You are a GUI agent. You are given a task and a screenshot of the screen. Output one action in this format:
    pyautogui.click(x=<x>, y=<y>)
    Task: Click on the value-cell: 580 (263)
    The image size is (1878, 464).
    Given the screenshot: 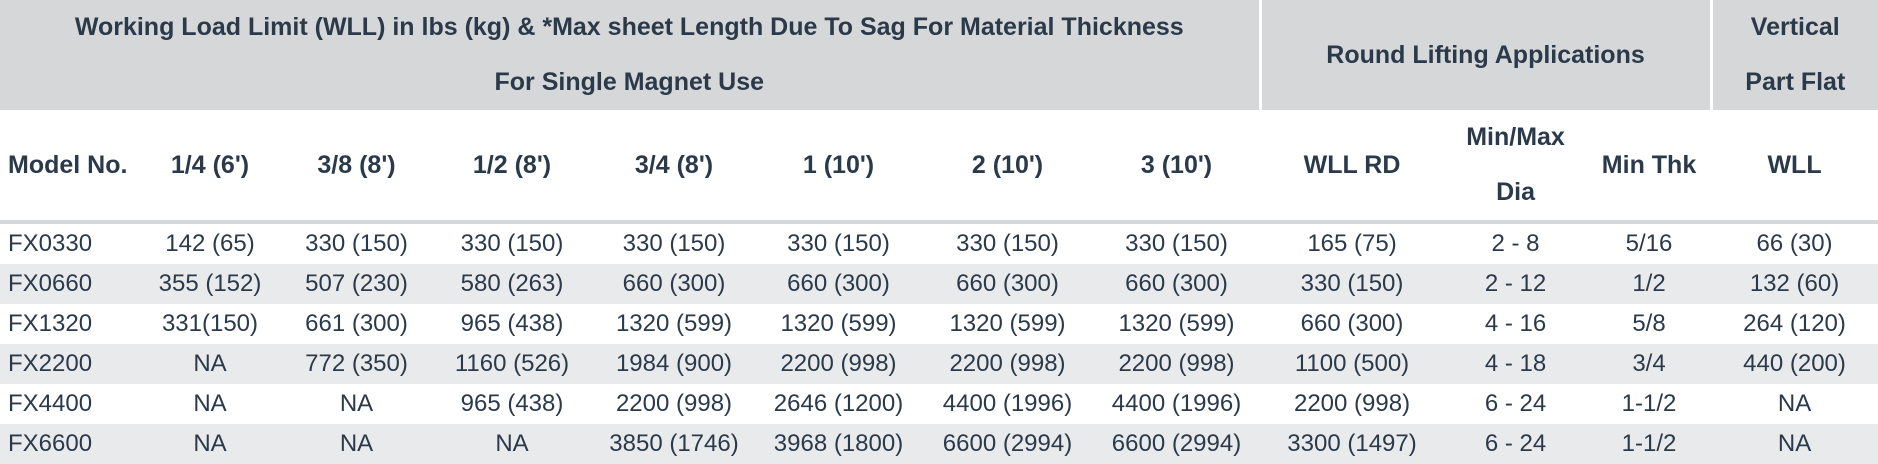 What is the action you would take?
    pyautogui.click(x=512, y=284)
    